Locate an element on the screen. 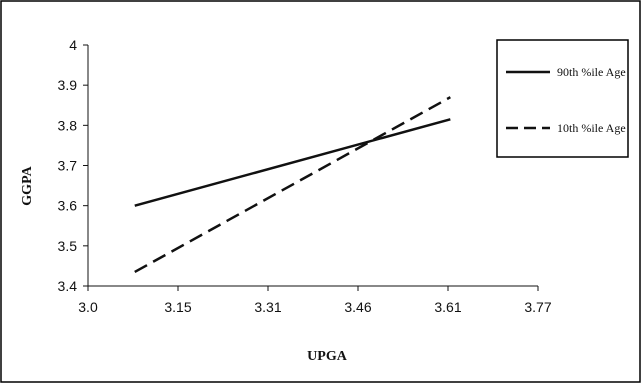 The width and height of the screenshot is (641, 383). legend-box is located at coordinates (562, 98).